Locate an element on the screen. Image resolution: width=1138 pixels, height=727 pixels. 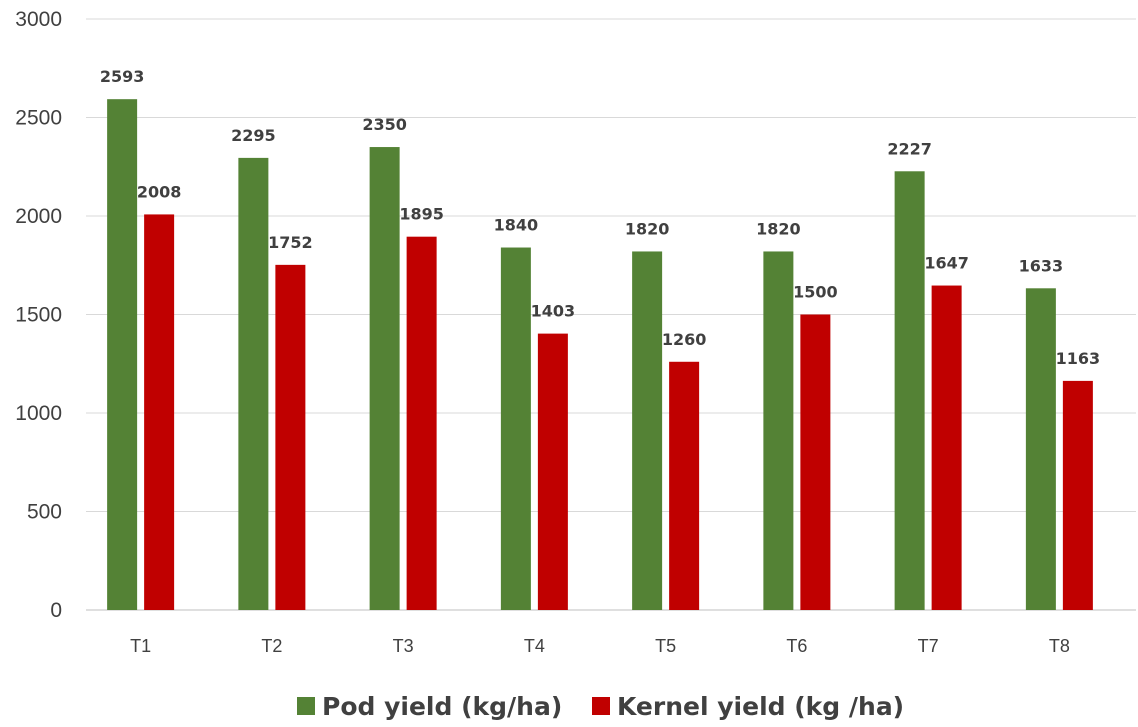
y-axis-tick-labels: 0 500 1000 1500 2000 2500 3000 is located at coordinates (38, 315).